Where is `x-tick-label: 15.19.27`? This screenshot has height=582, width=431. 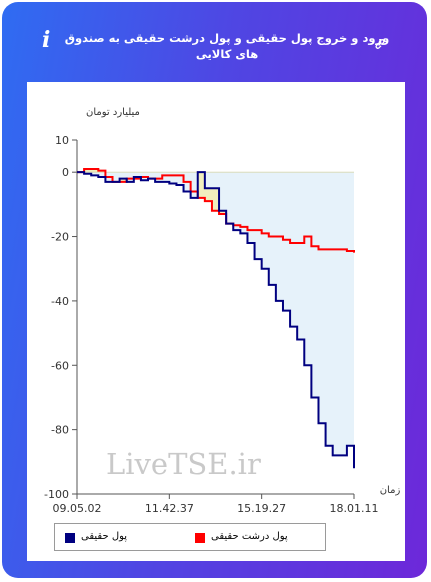
x-tick-label: 15.19.27 is located at coordinates (261, 508).